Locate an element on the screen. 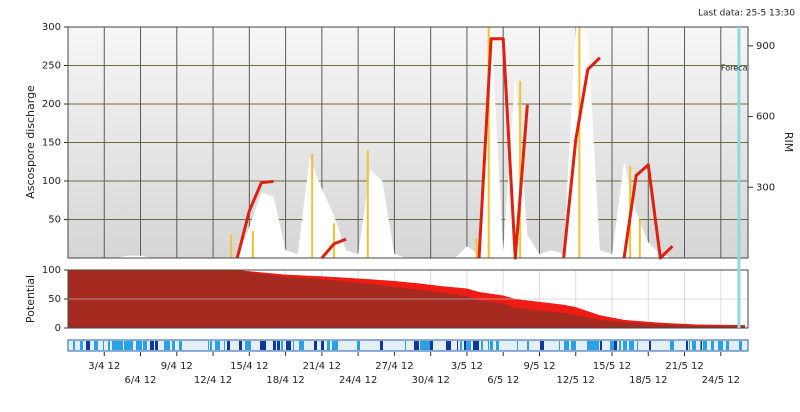 This screenshot has width=800, height=412. y2-tick-label: 900 is located at coordinates (765, 46).